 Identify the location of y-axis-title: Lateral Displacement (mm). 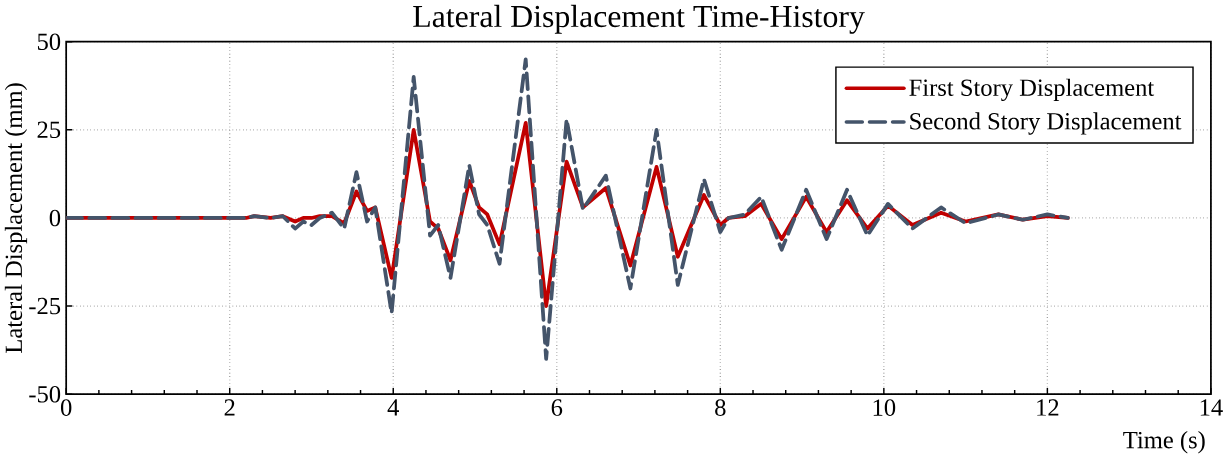
(16, 218).